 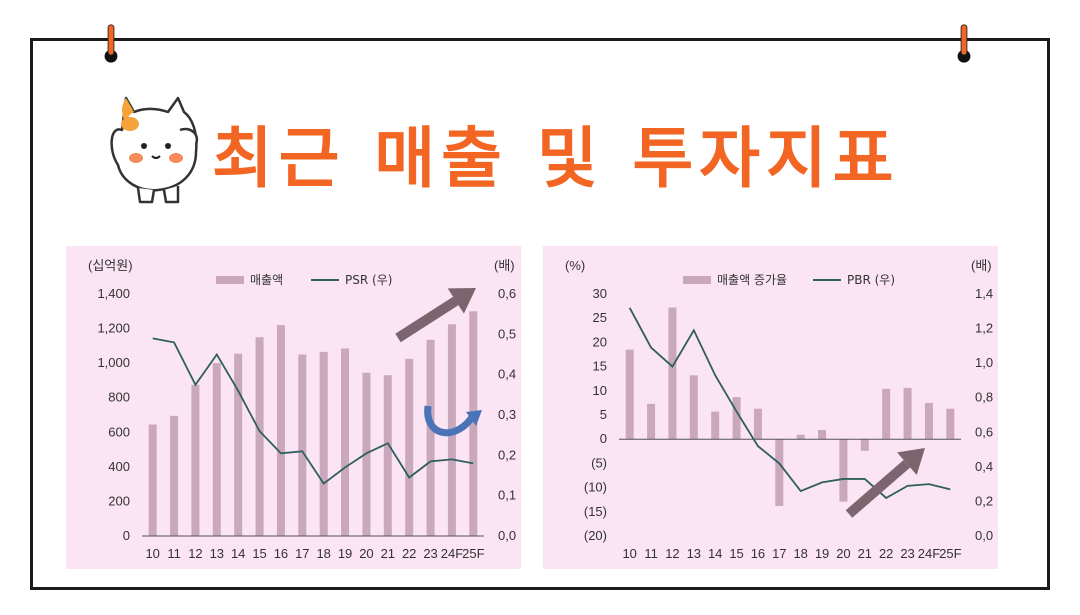 What do you see at coordinates (504, 265) in the screenshot?
I see `y2-axis-unit: (배)` at bounding box center [504, 265].